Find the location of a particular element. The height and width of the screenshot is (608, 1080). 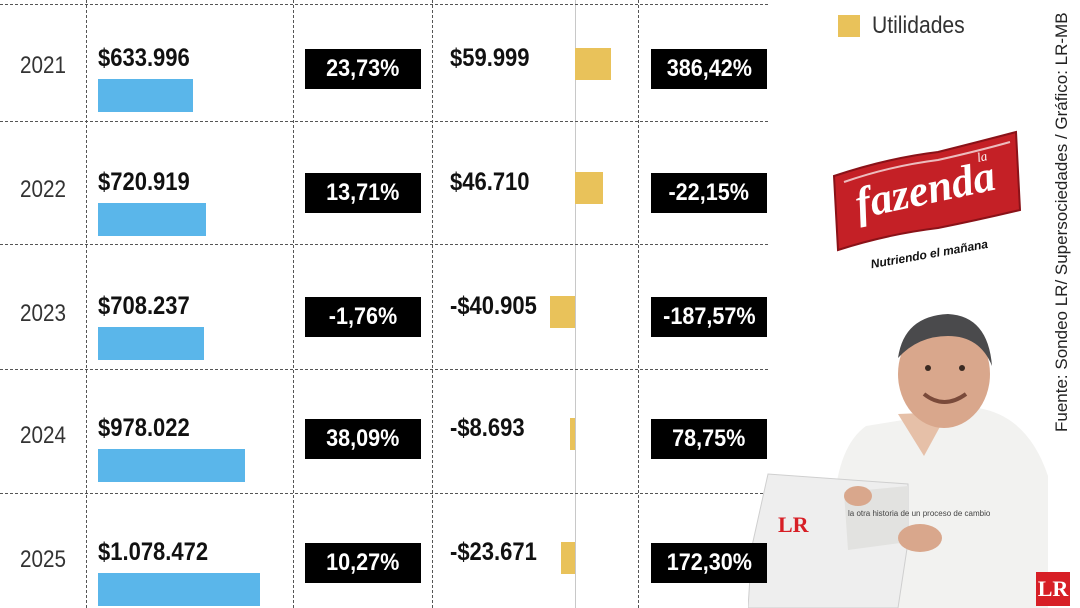

profit-value: $46.710 is located at coordinates (490, 182).